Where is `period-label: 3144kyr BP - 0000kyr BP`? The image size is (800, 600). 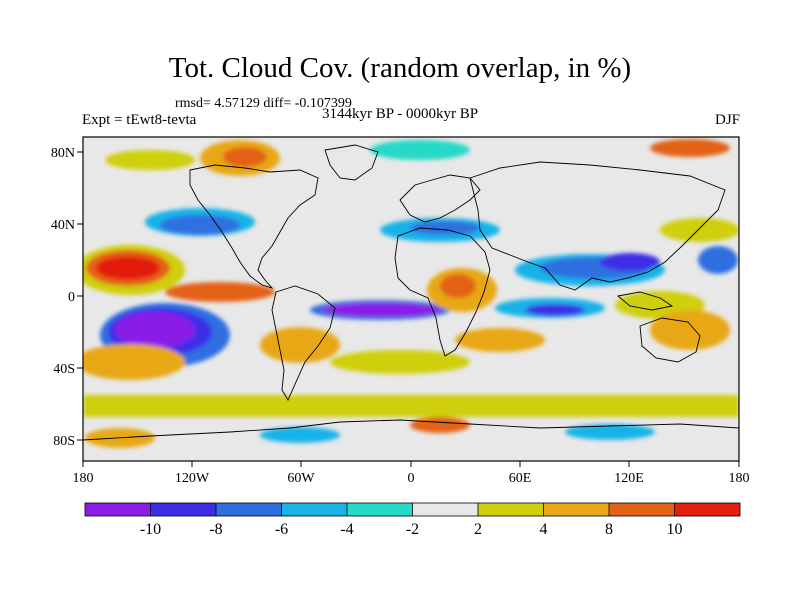
period-label: 3144kyr BP - 0000kyr BP is located at coordinates (400, 114).